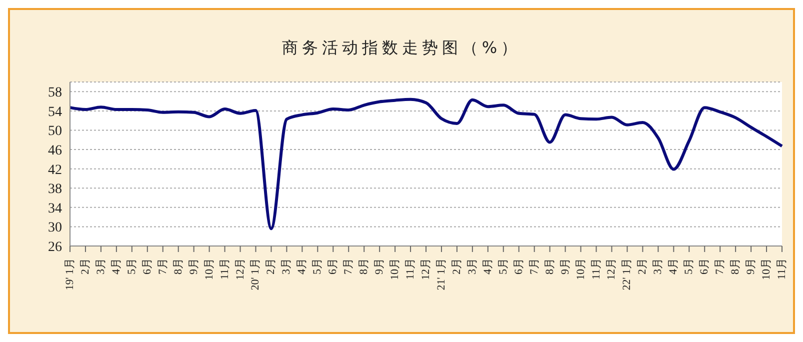 The width and height of the screenshot is (803, 342). I want to click on y-tick-label: 30, so click(55, 228).